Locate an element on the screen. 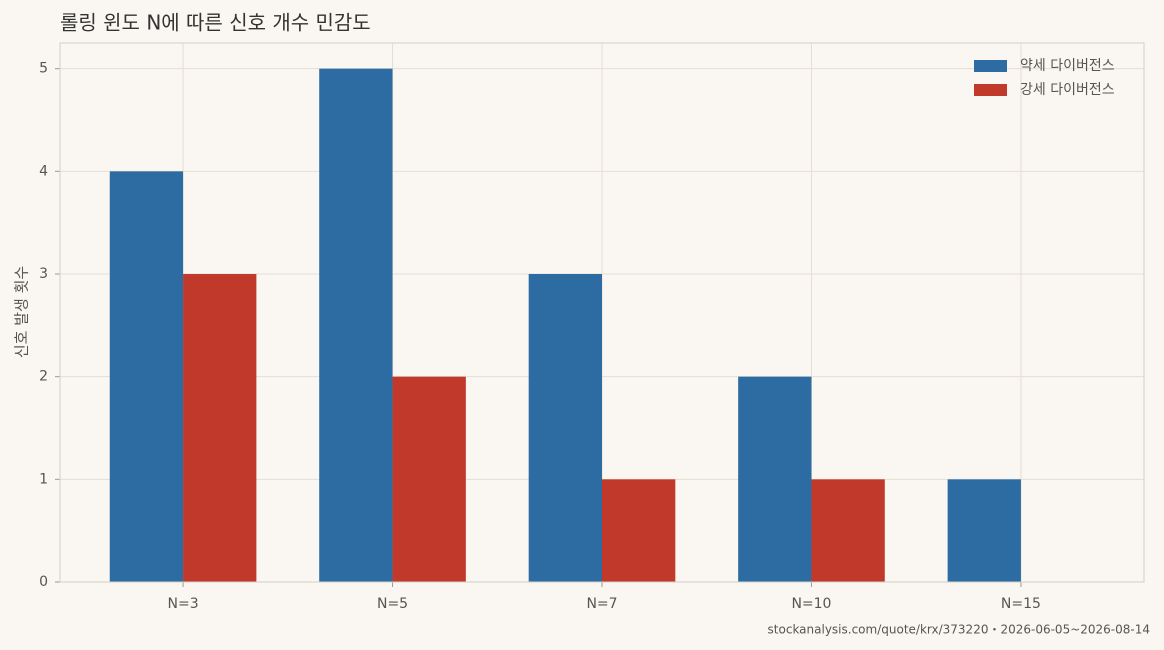 Image resolution: width=1164 pixels, height=650 pixels. x-tick-label: N=3 is located at coordinates (183, 604).